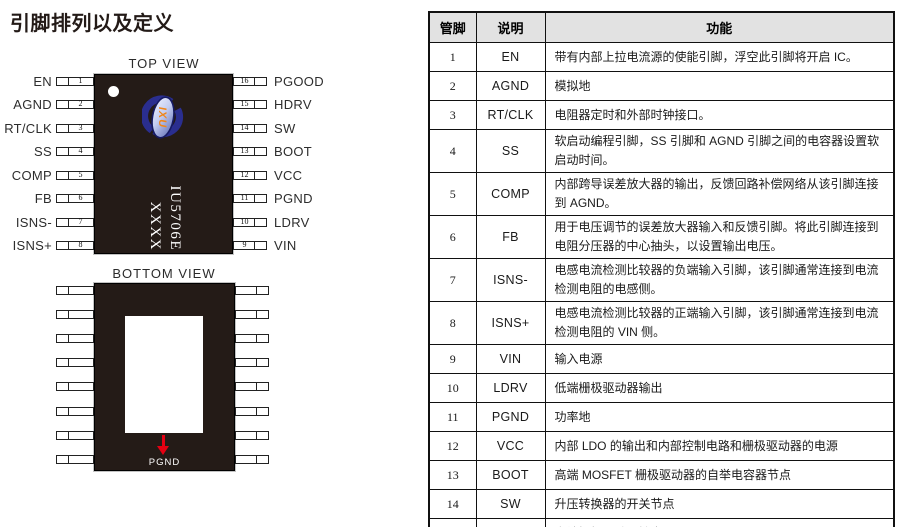 This screenshot has width=898, height=527. What do you see at coordinates (75, 198) in the screenshot?
I see `pin-lead: 6` at bounding box center [75, 198].